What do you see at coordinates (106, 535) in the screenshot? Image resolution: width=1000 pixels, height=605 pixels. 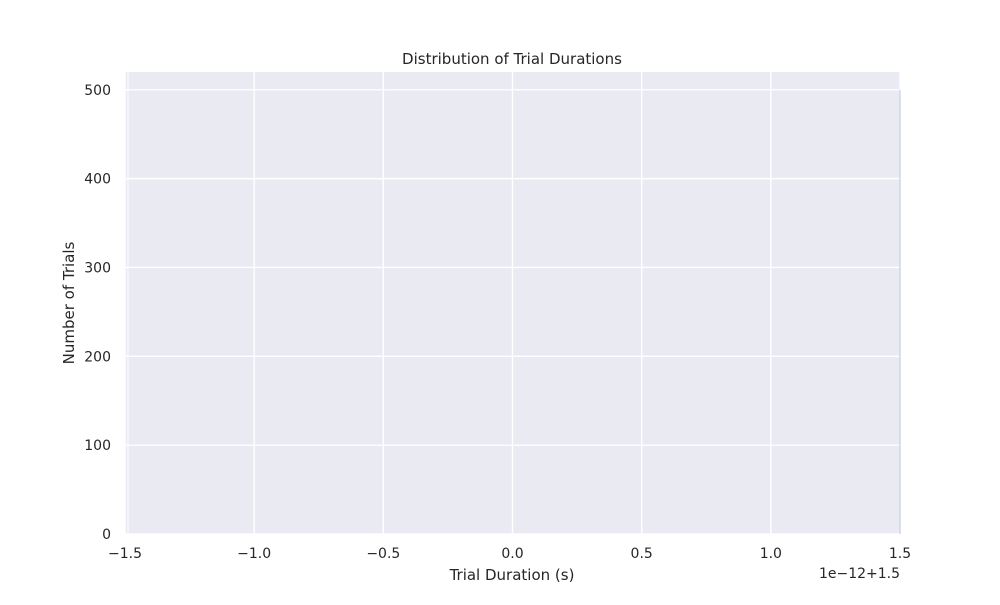 I see `y-tick-label: 0` at bounding box center [106, 535].